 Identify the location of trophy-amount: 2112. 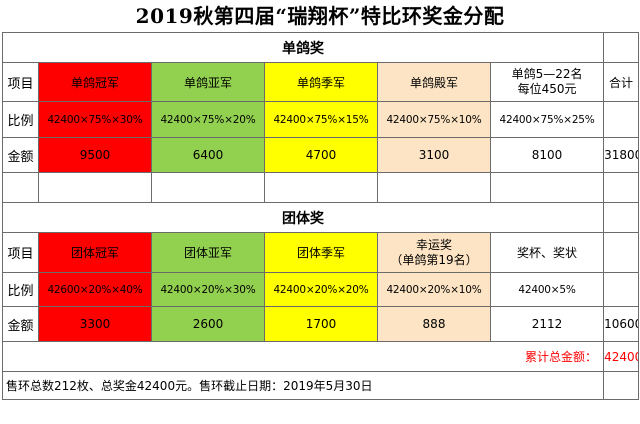
(547, 324).